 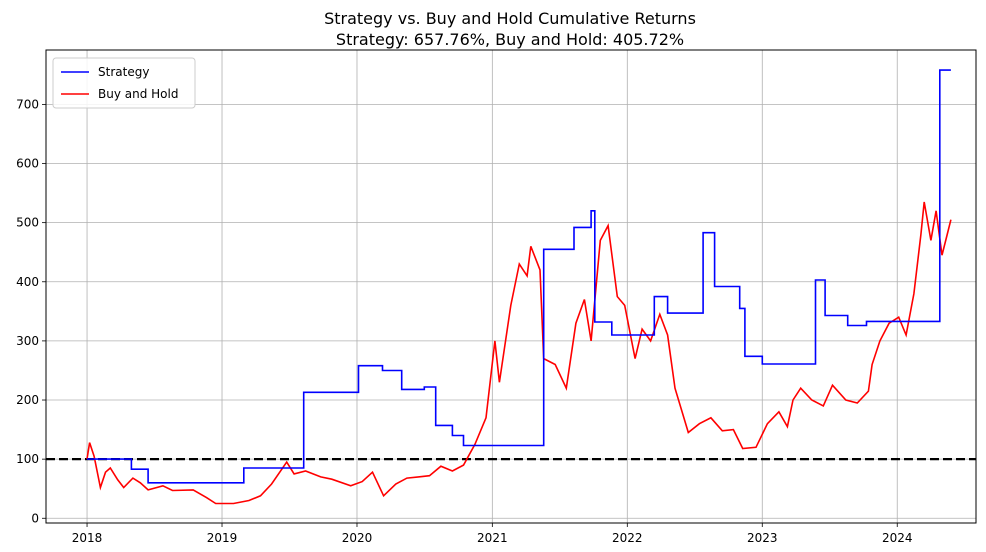 I want to click on legend-box, so click(x=124, y=83).